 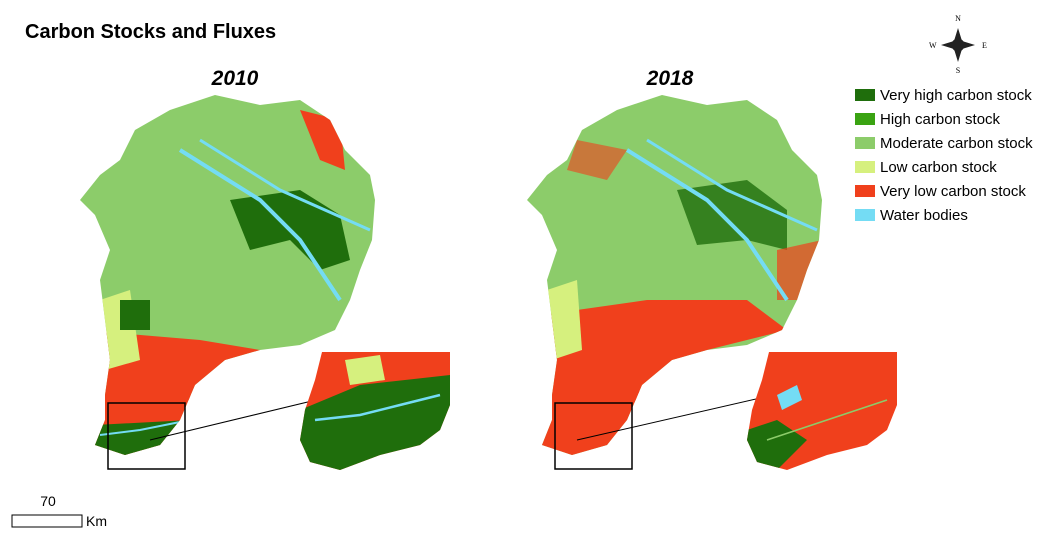 I want to click on scale-unit: Km, so click(x=96, y=521).